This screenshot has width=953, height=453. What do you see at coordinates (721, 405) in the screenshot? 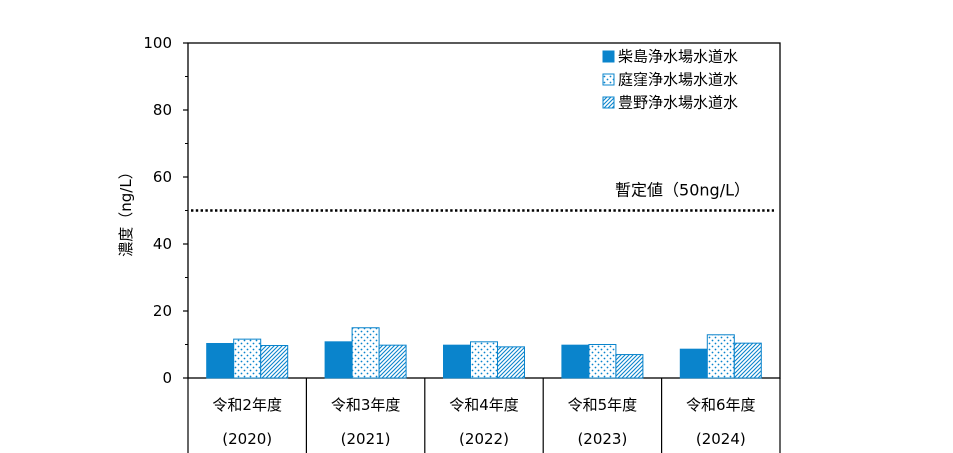
I see `category-label: 令和6年度` at bounding box center [721, 405].